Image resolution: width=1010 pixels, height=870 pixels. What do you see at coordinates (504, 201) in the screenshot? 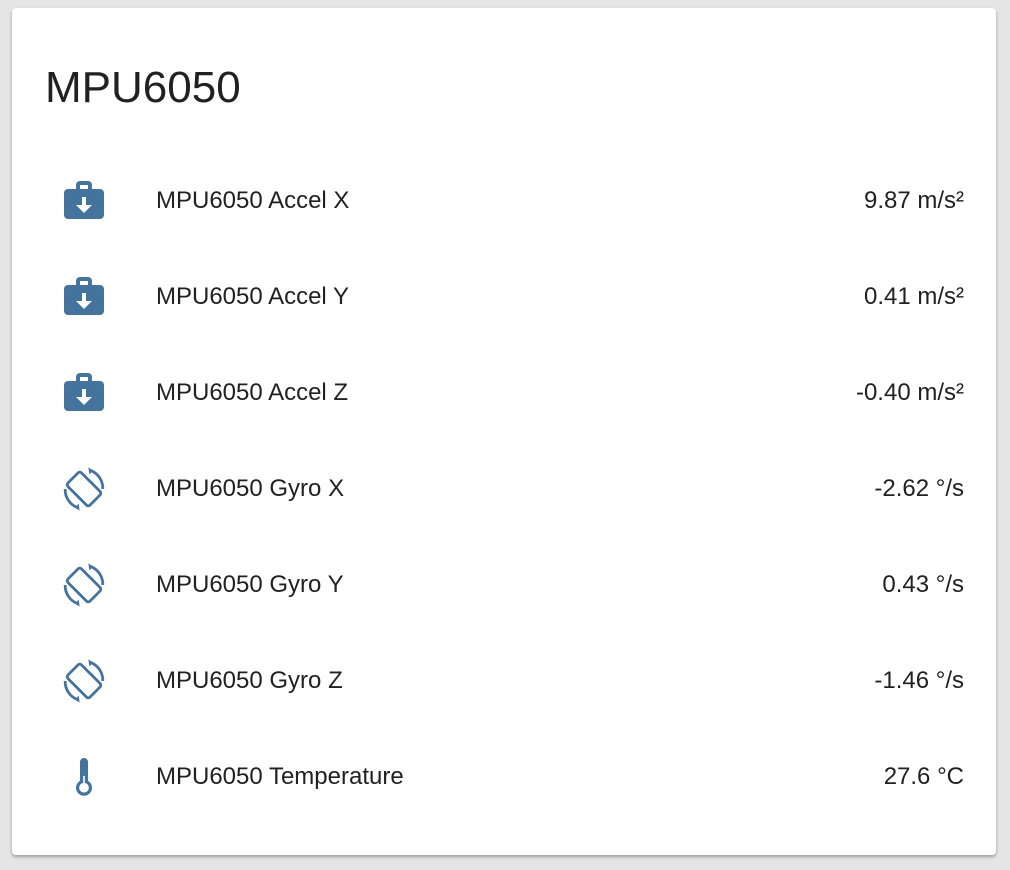
I see `entity-row: MPU6050 Accel X 9.87 m/s²` at bounding box center [504, 201].